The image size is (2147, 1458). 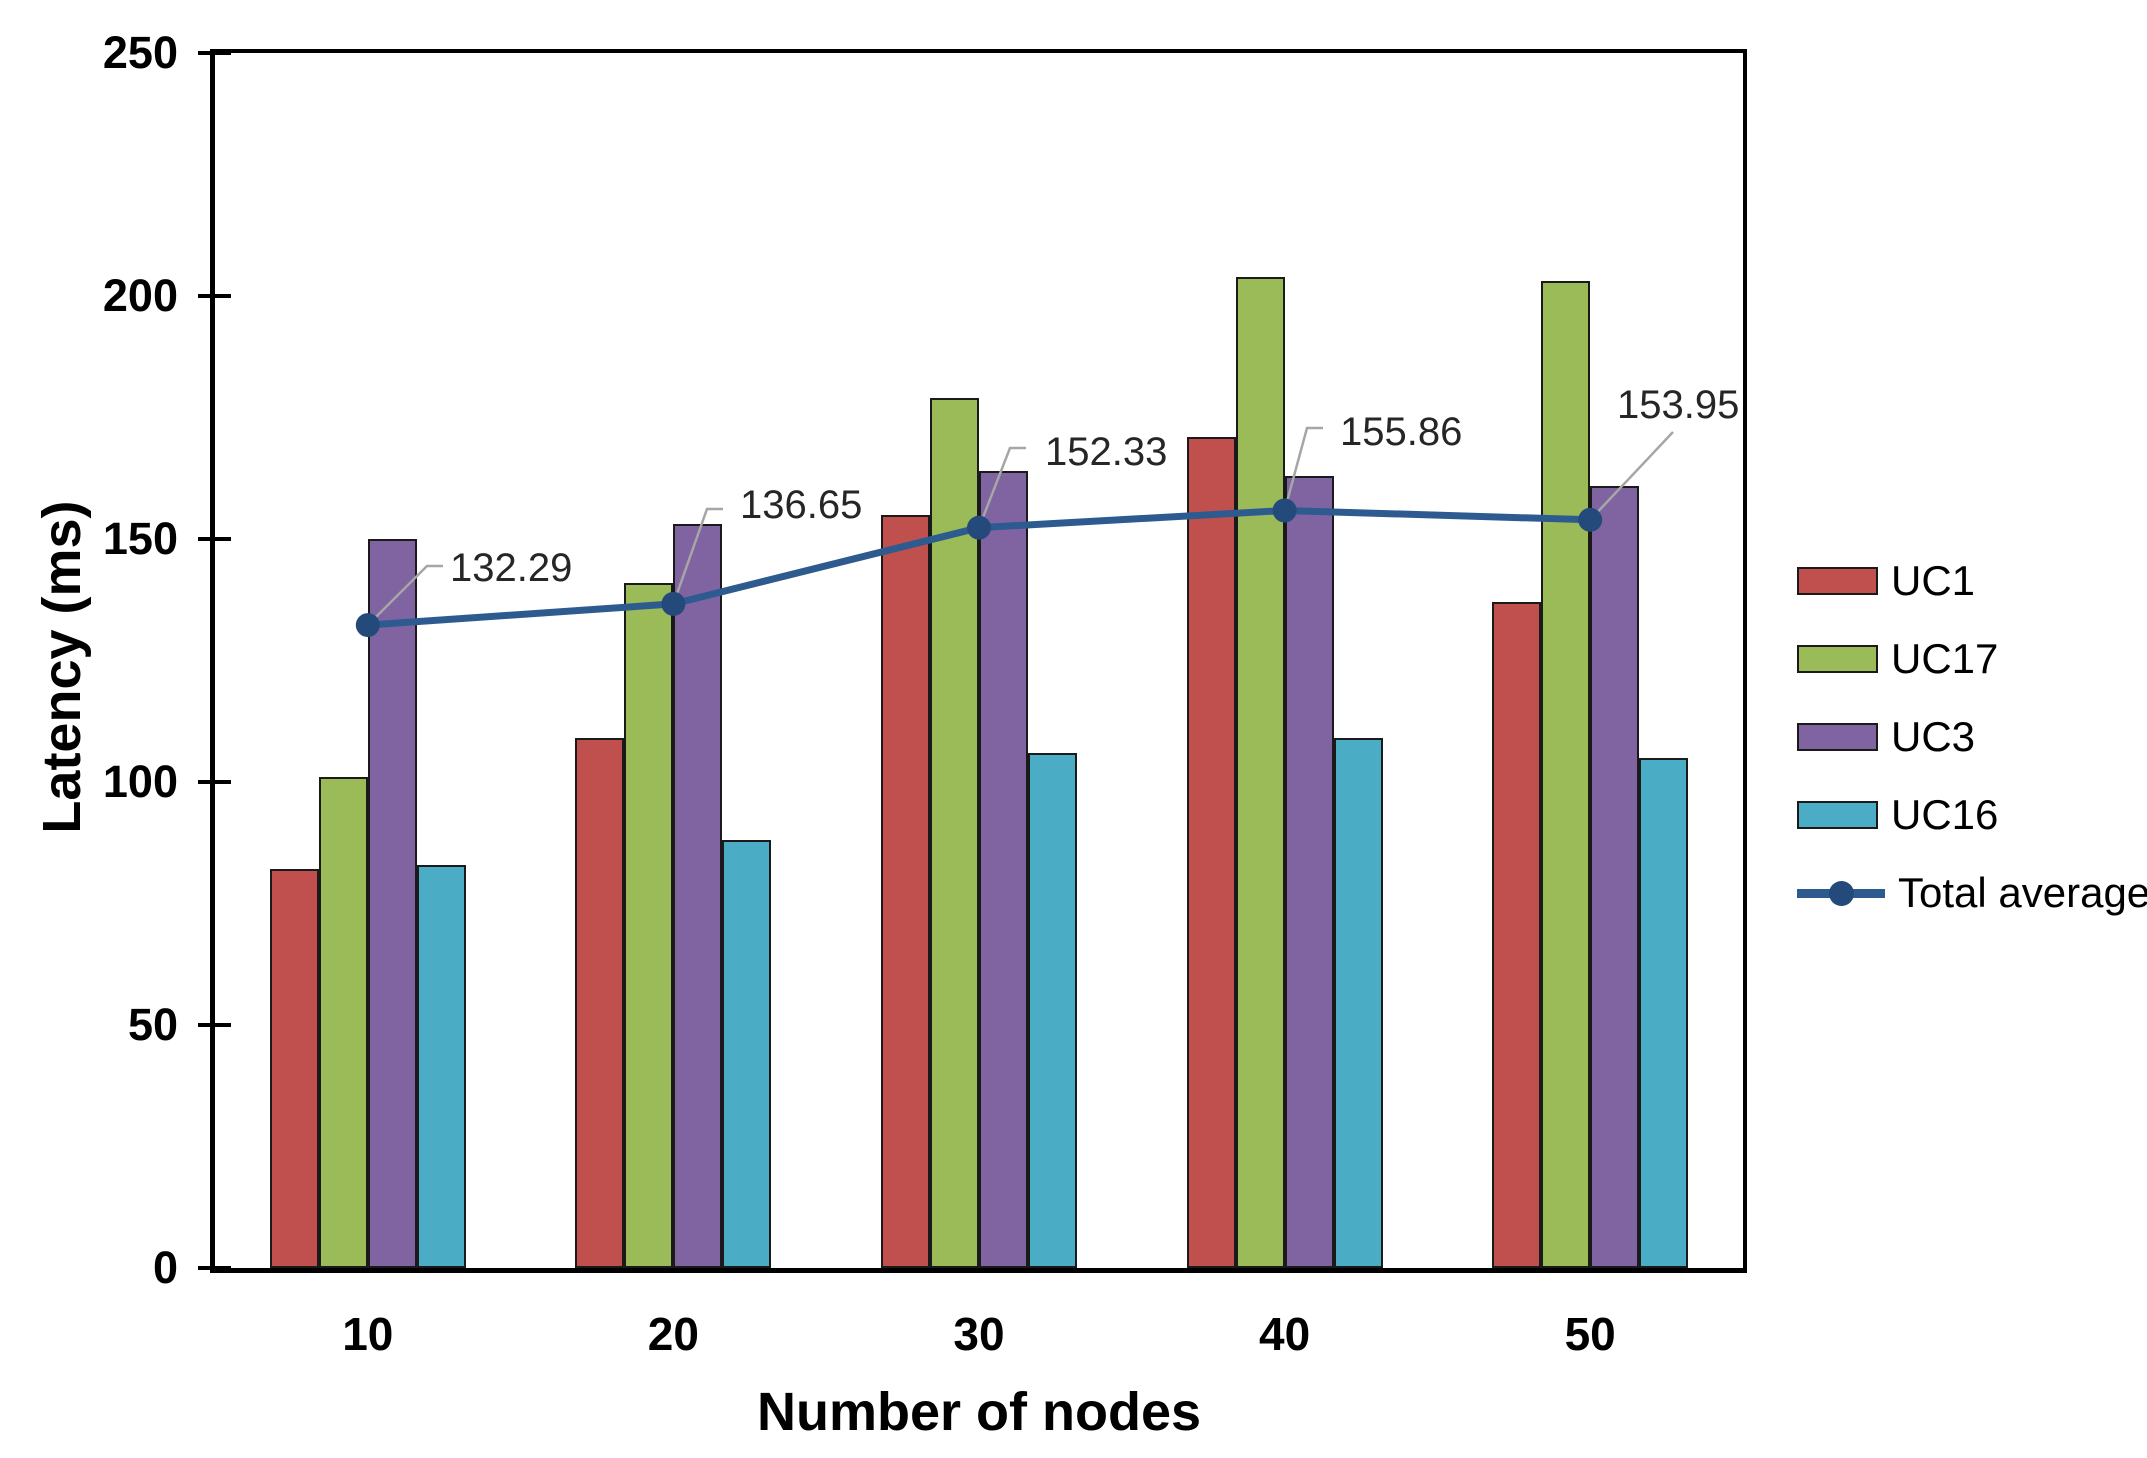 I want to click on x-category-label-10: 10, so click(x=368, y=1334).